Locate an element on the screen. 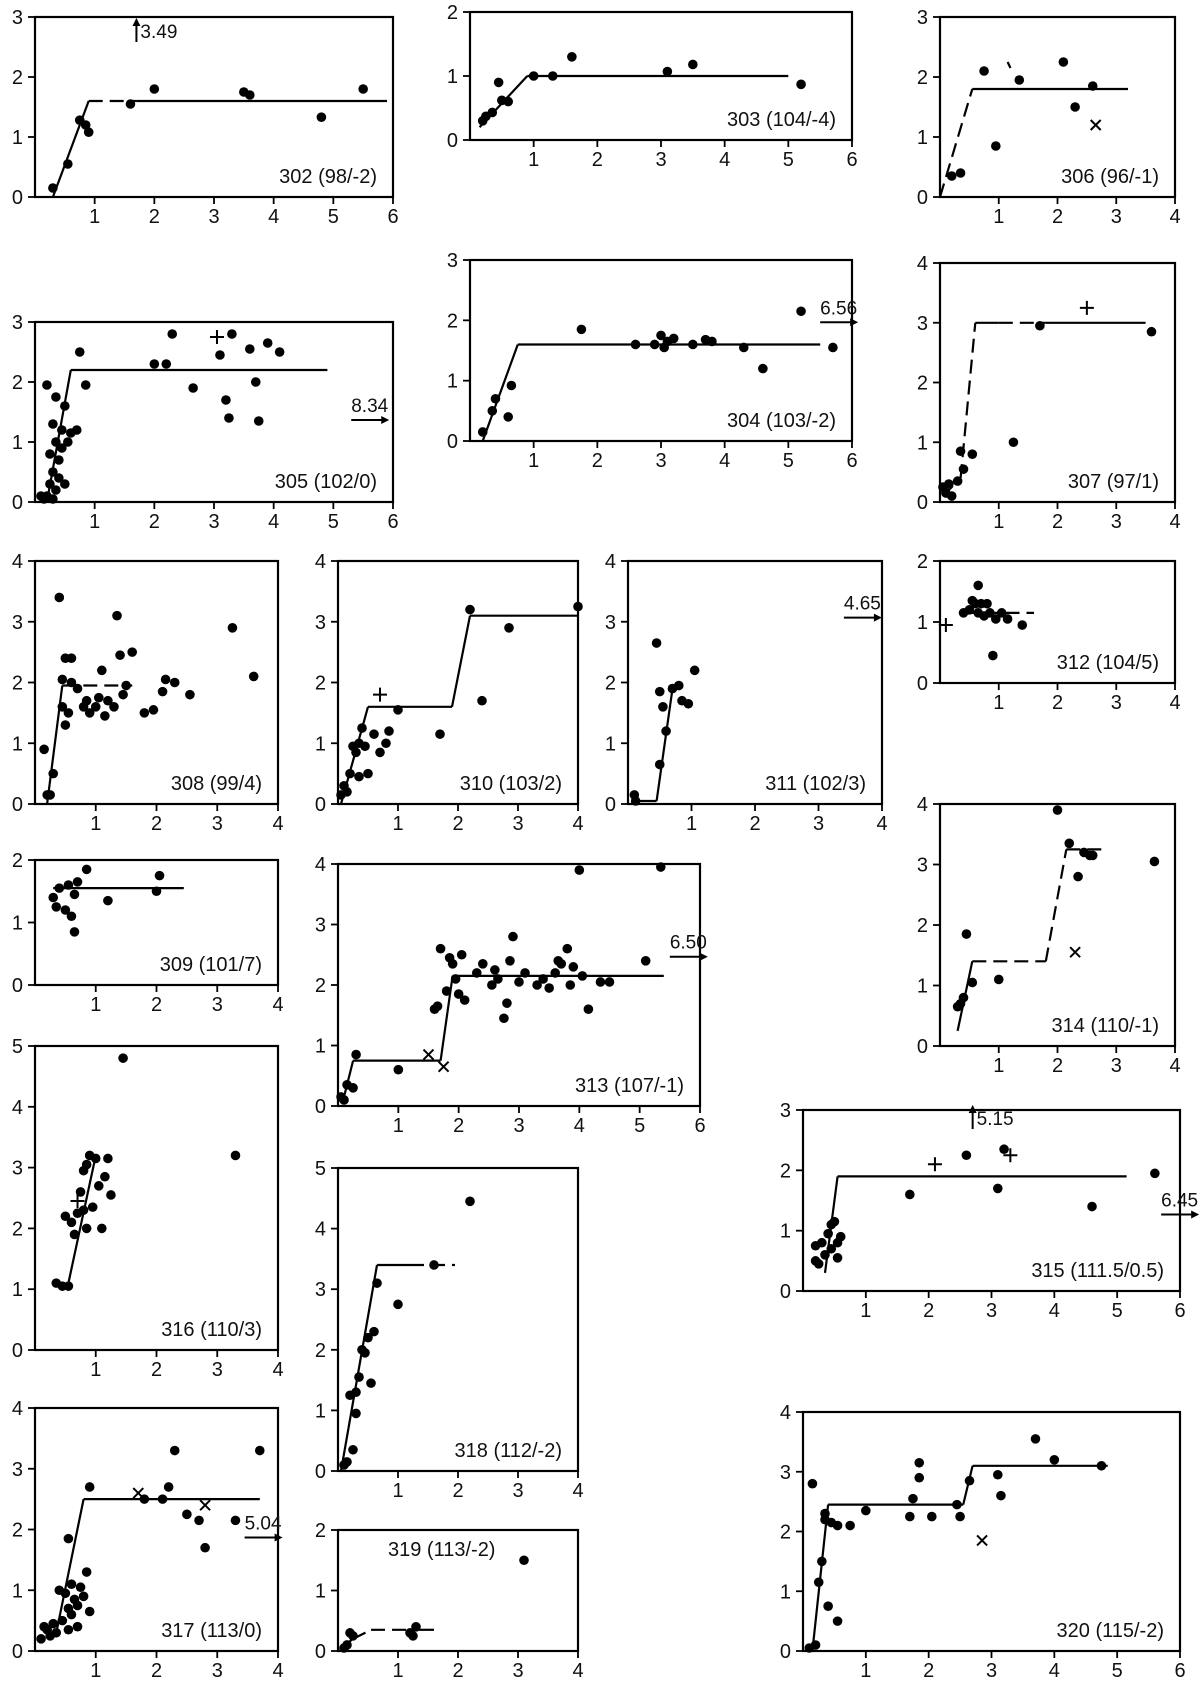 Image resolution: width=1200 pixels, height=1688 pixels. panel-label: 307 (97/1) is located at coordinates (1113, 482).